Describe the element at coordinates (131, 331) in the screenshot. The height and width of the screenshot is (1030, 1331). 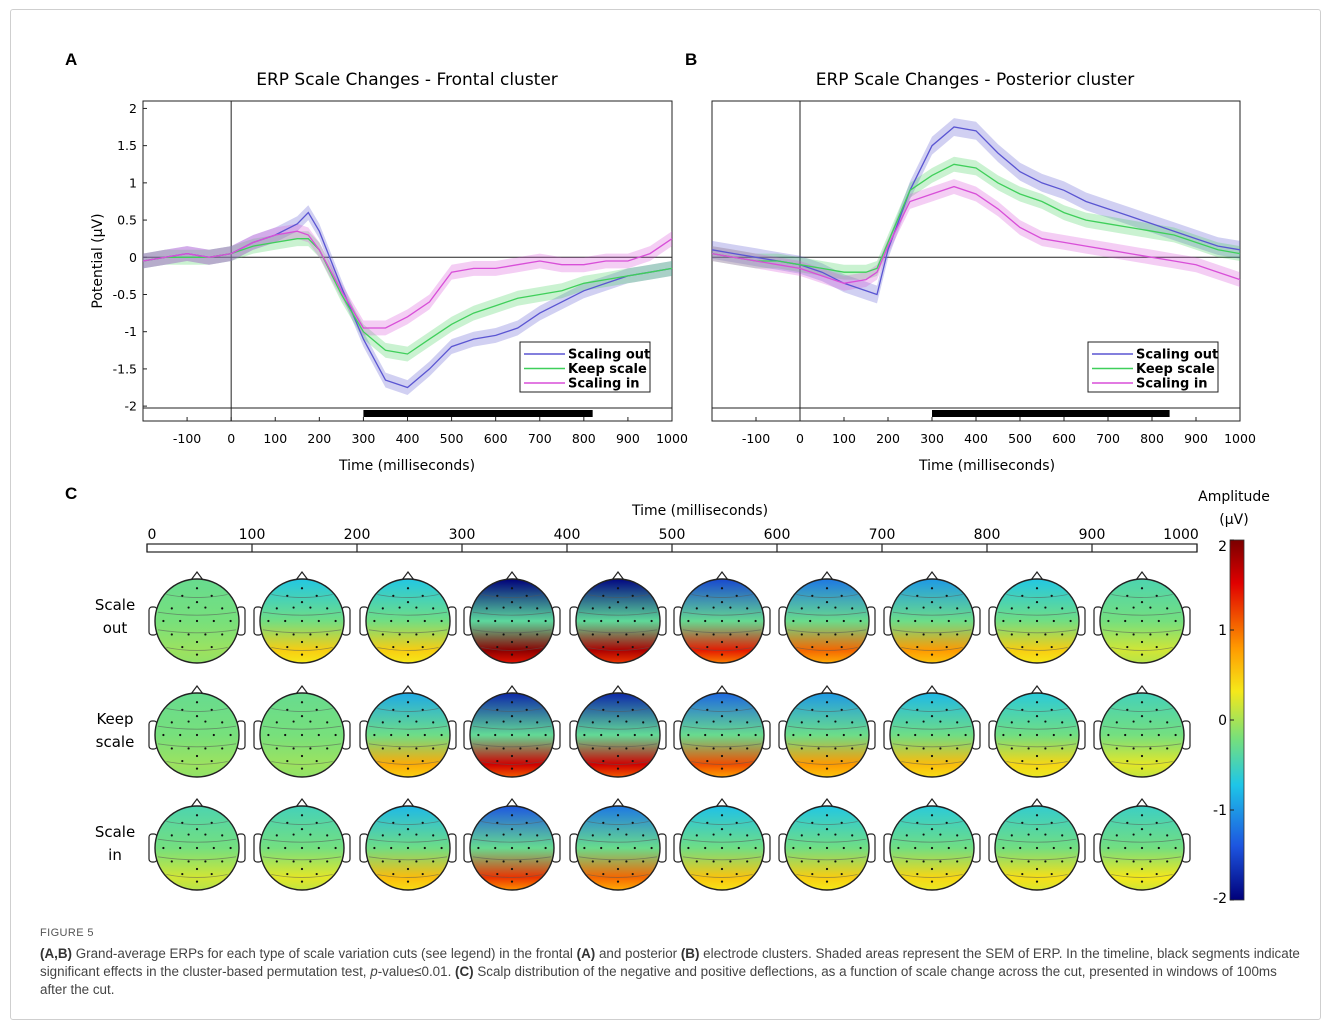
I see `panel-a-y-tick-label: -1` at that location.